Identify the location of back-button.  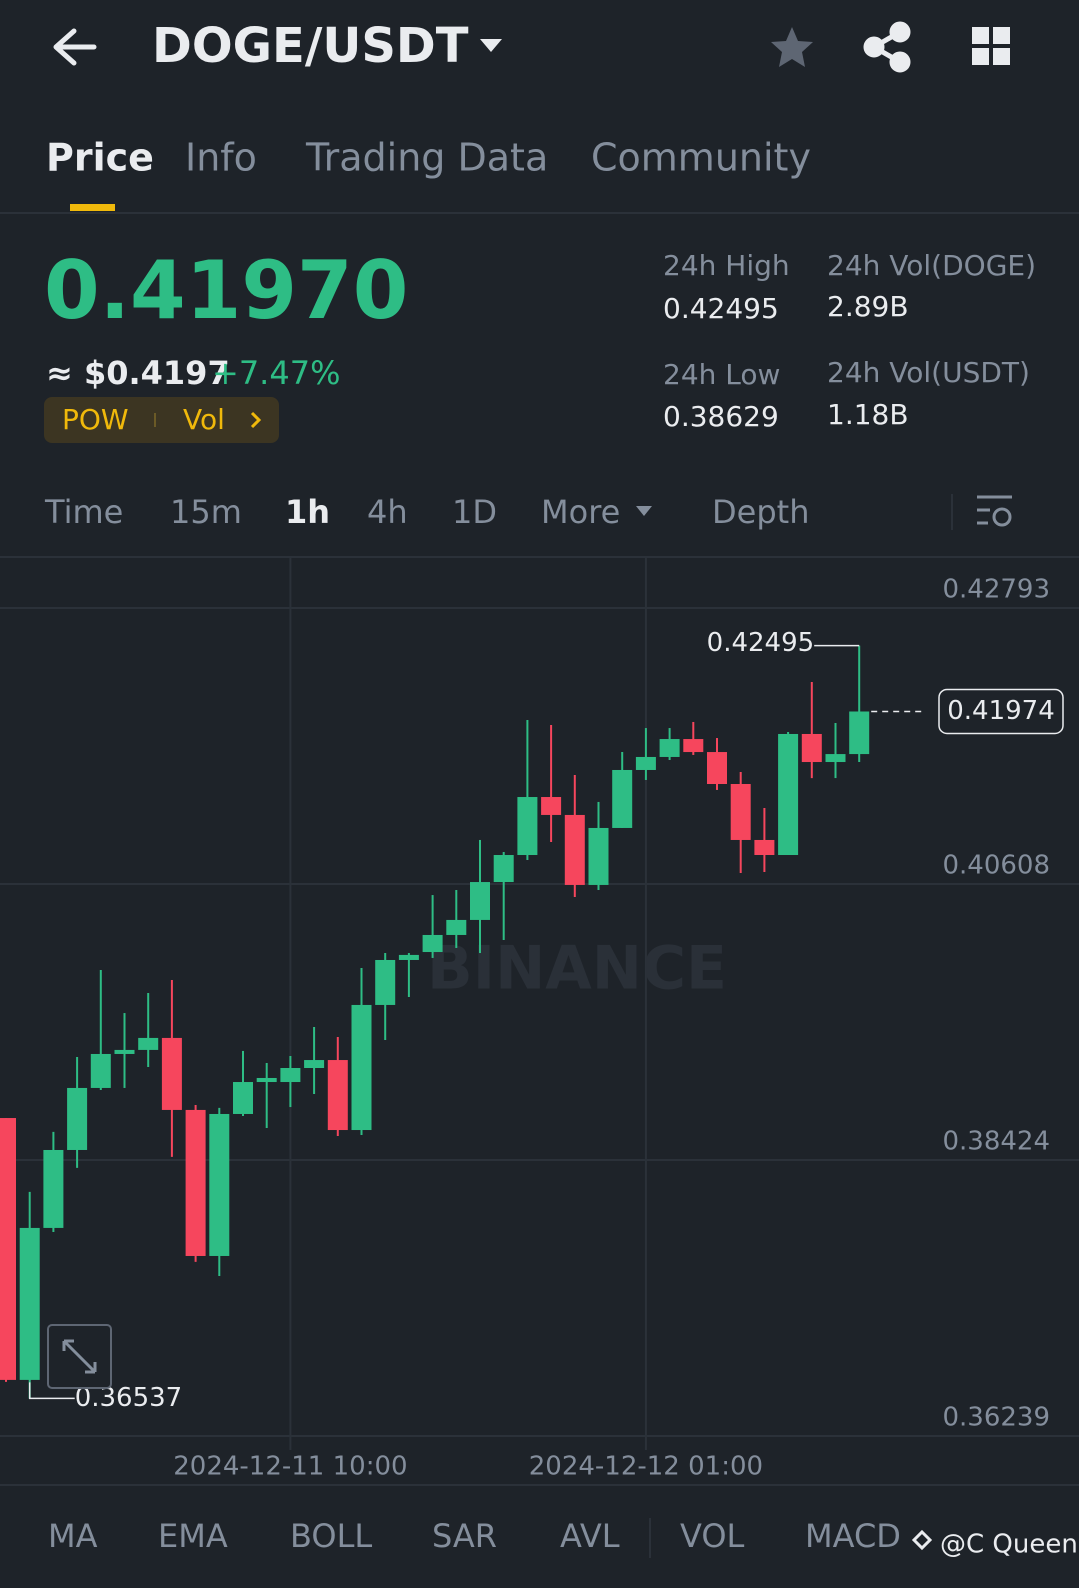
(75, 47).